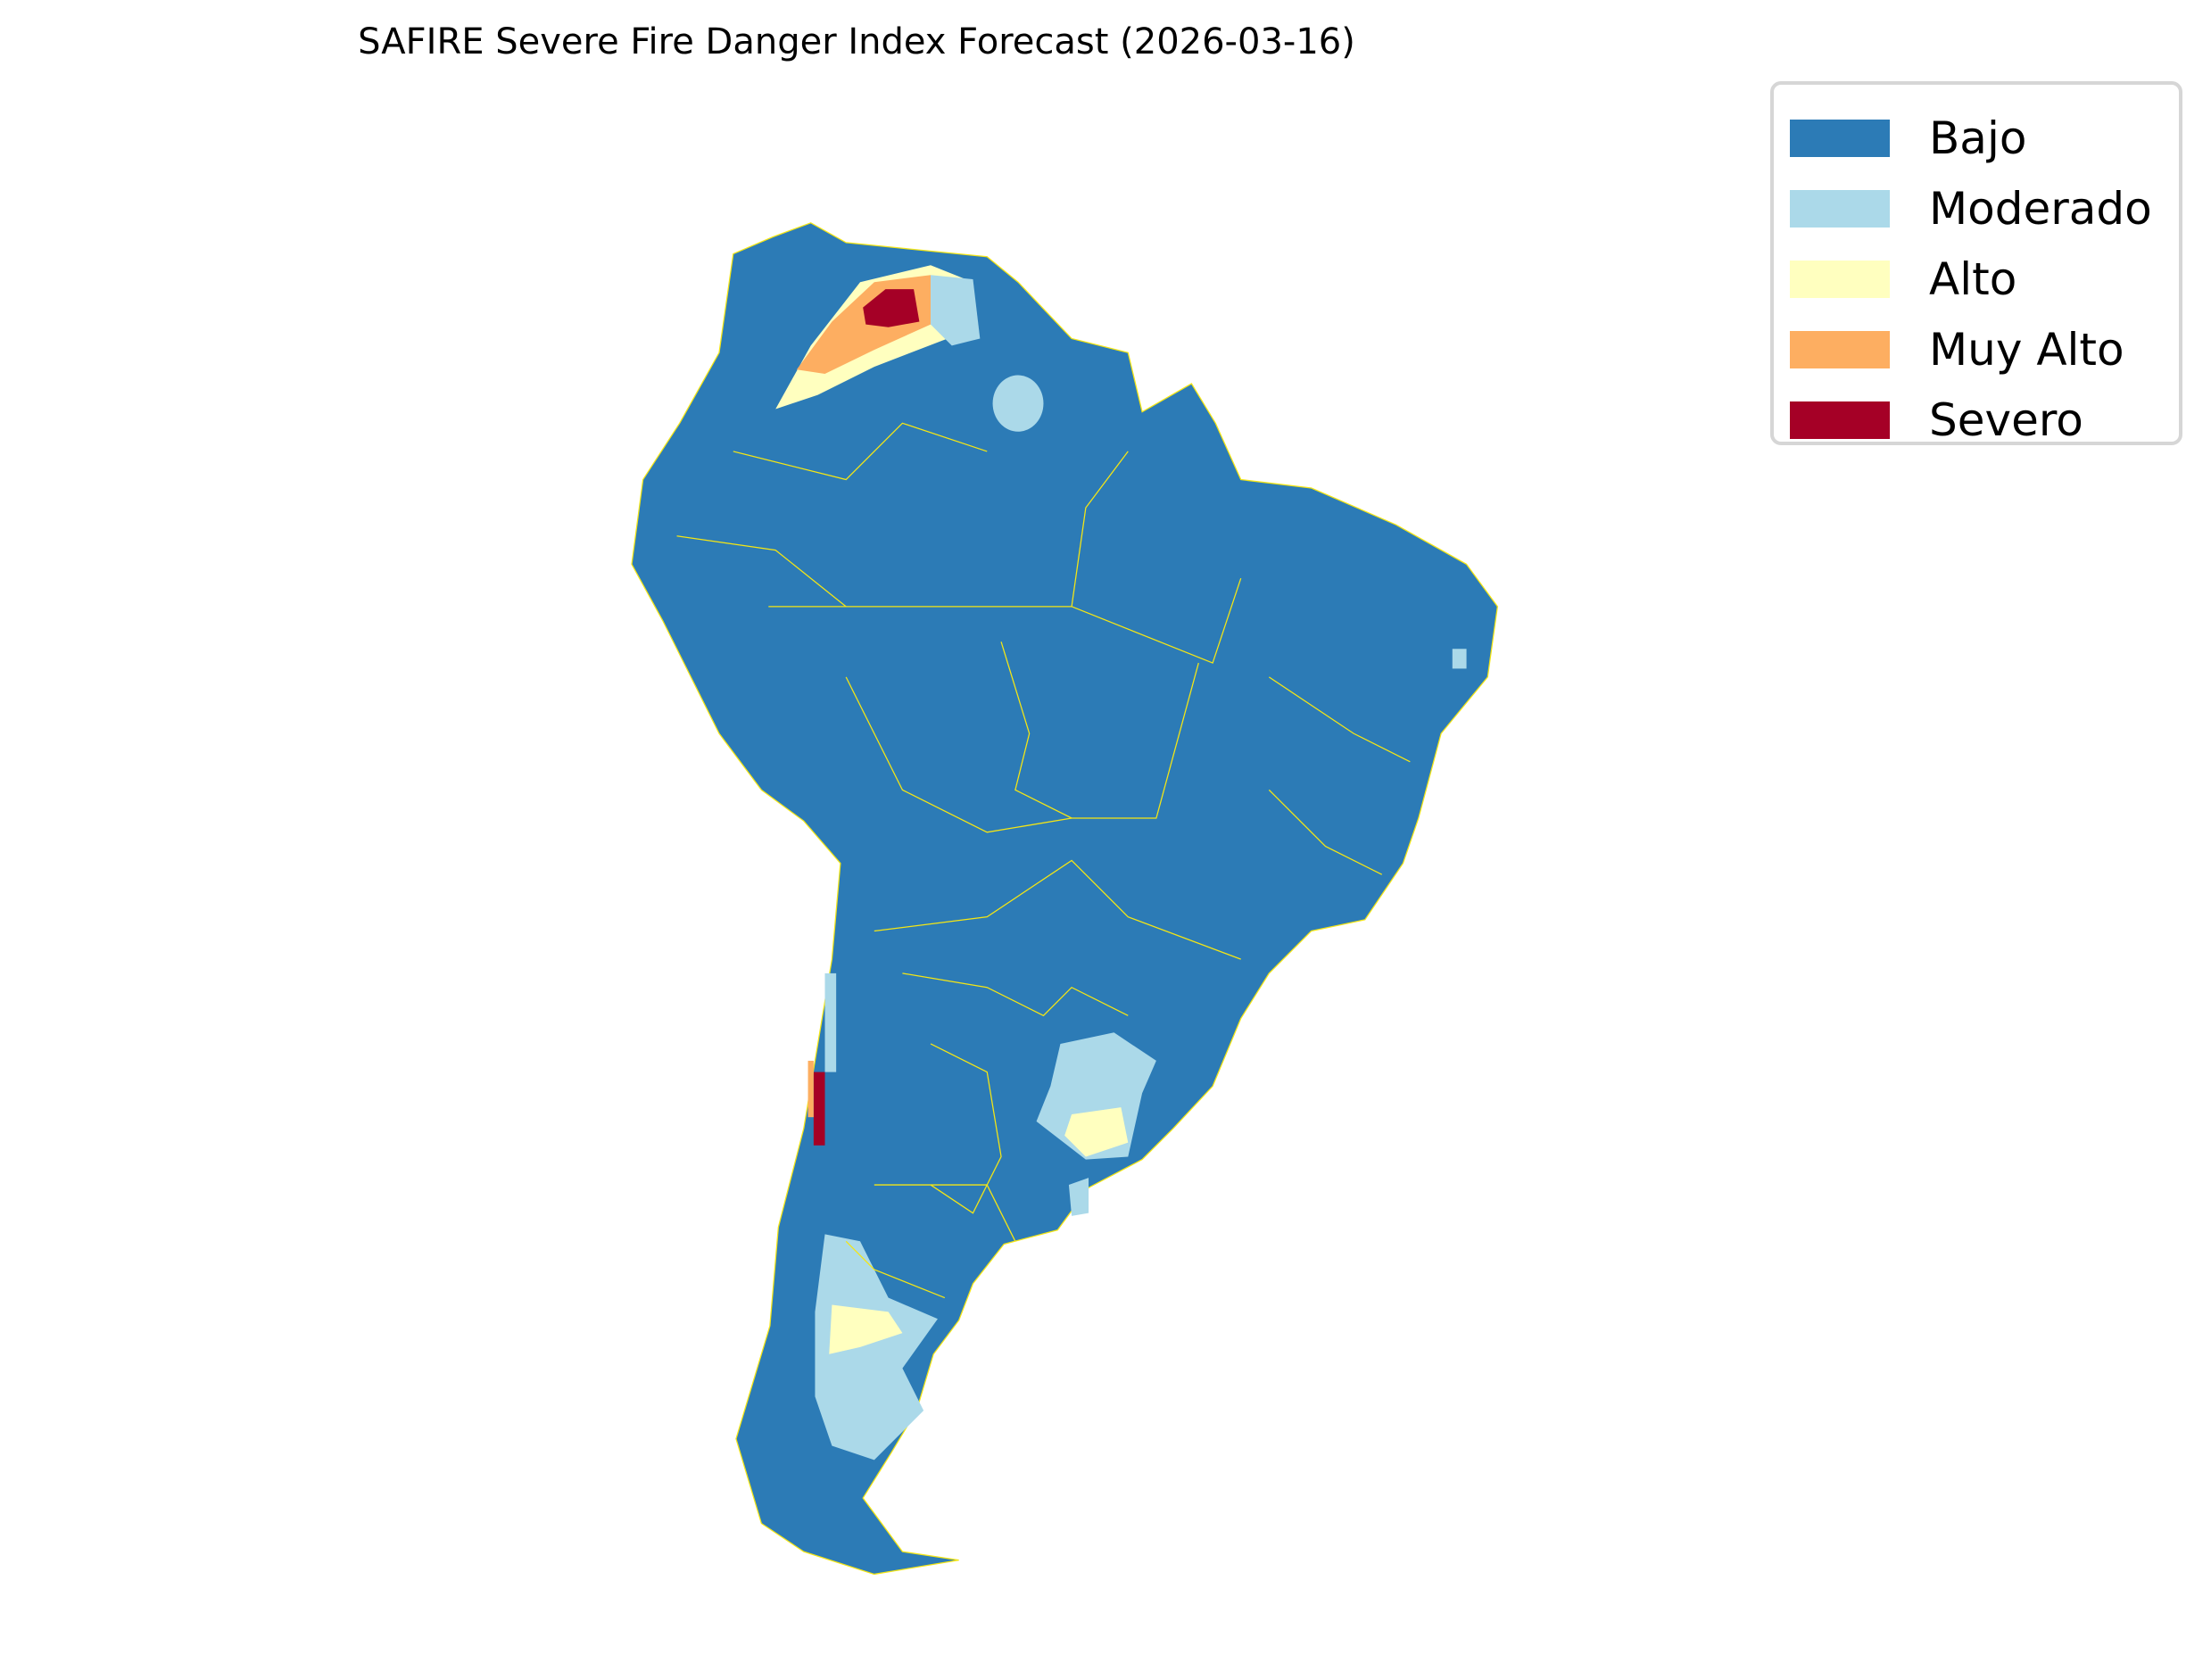 Image resolution: width=2211 pixels, height=1680 pixels. I want to click on patch-muy-alto-chile, so click(810, 1089).